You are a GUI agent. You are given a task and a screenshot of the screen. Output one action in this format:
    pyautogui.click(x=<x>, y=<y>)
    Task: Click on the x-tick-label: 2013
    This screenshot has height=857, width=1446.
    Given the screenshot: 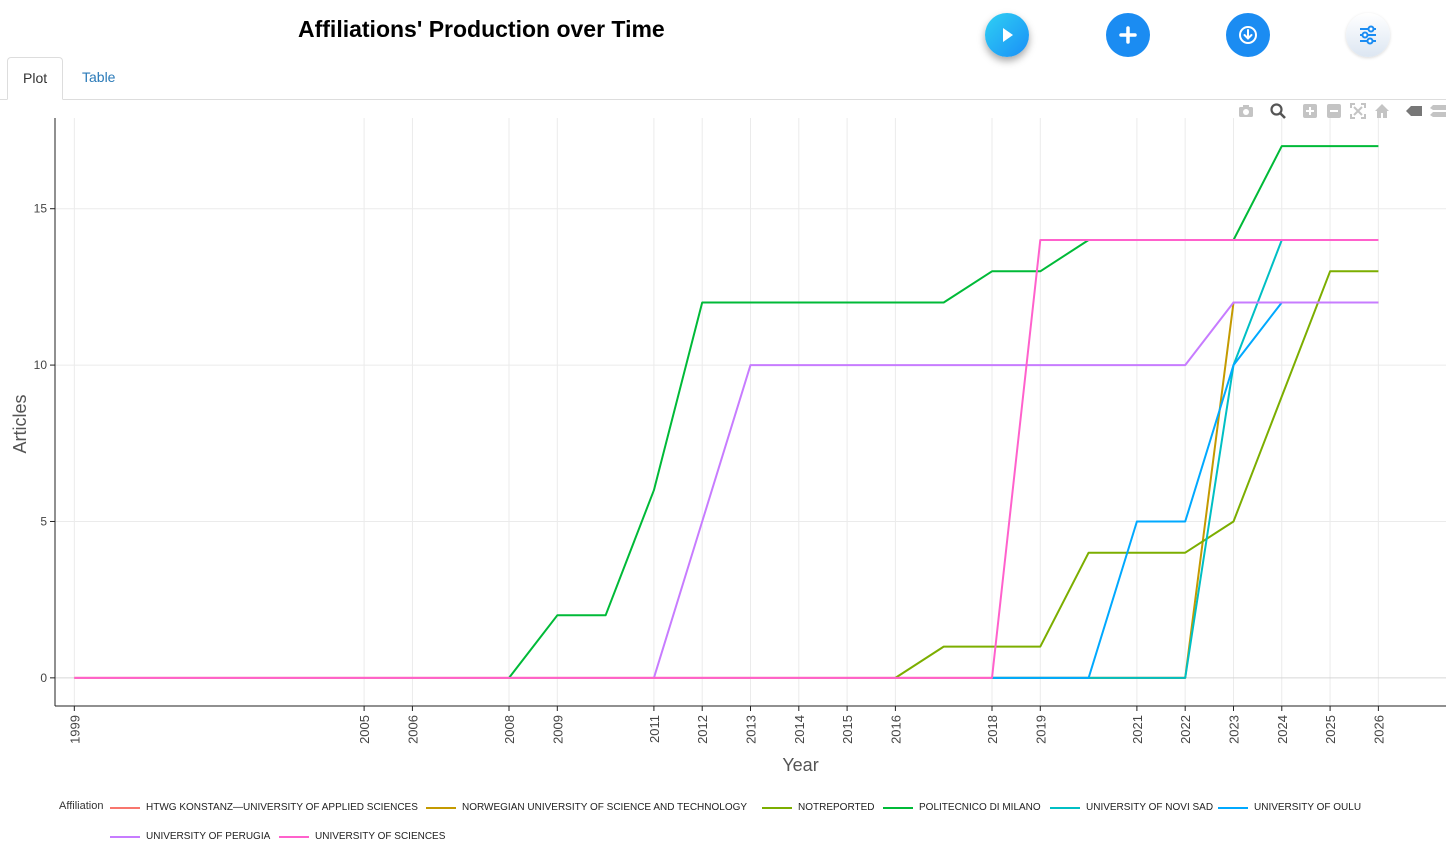 What is the action you would take?
    pyautogui.click(x=751, y=729)
    